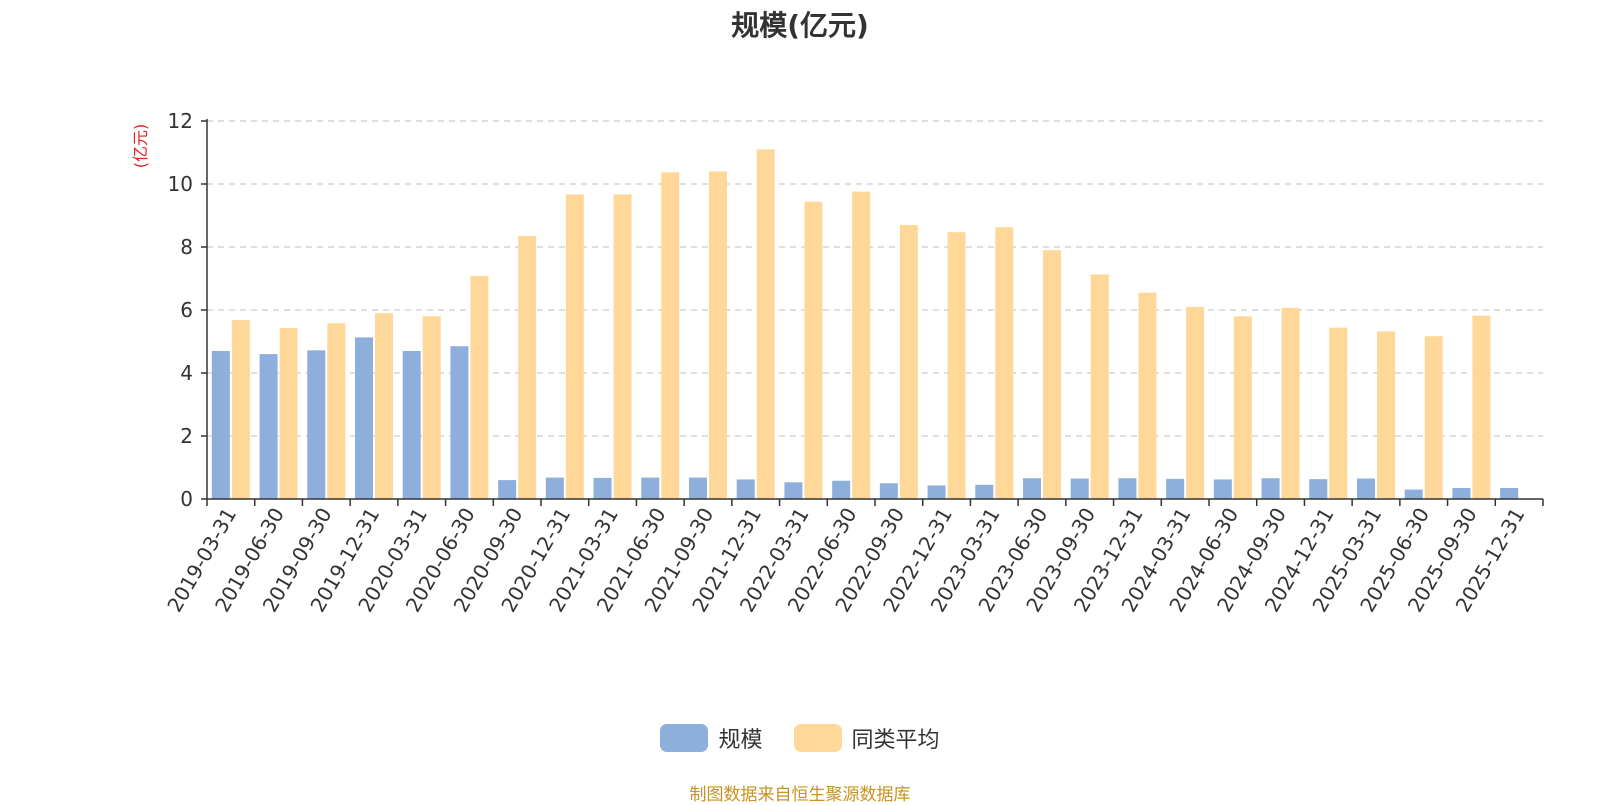 The image size is (1600, 805). I want to click on y-tick-label: 2, so click(186, 436).